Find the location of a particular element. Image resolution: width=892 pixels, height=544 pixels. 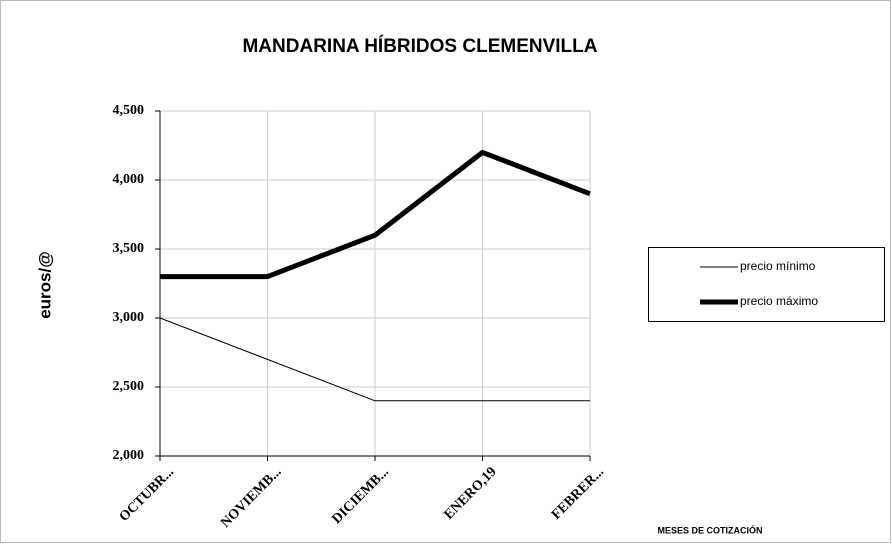

y-tick-label: 3,500 is located at coordinates (129, 248).